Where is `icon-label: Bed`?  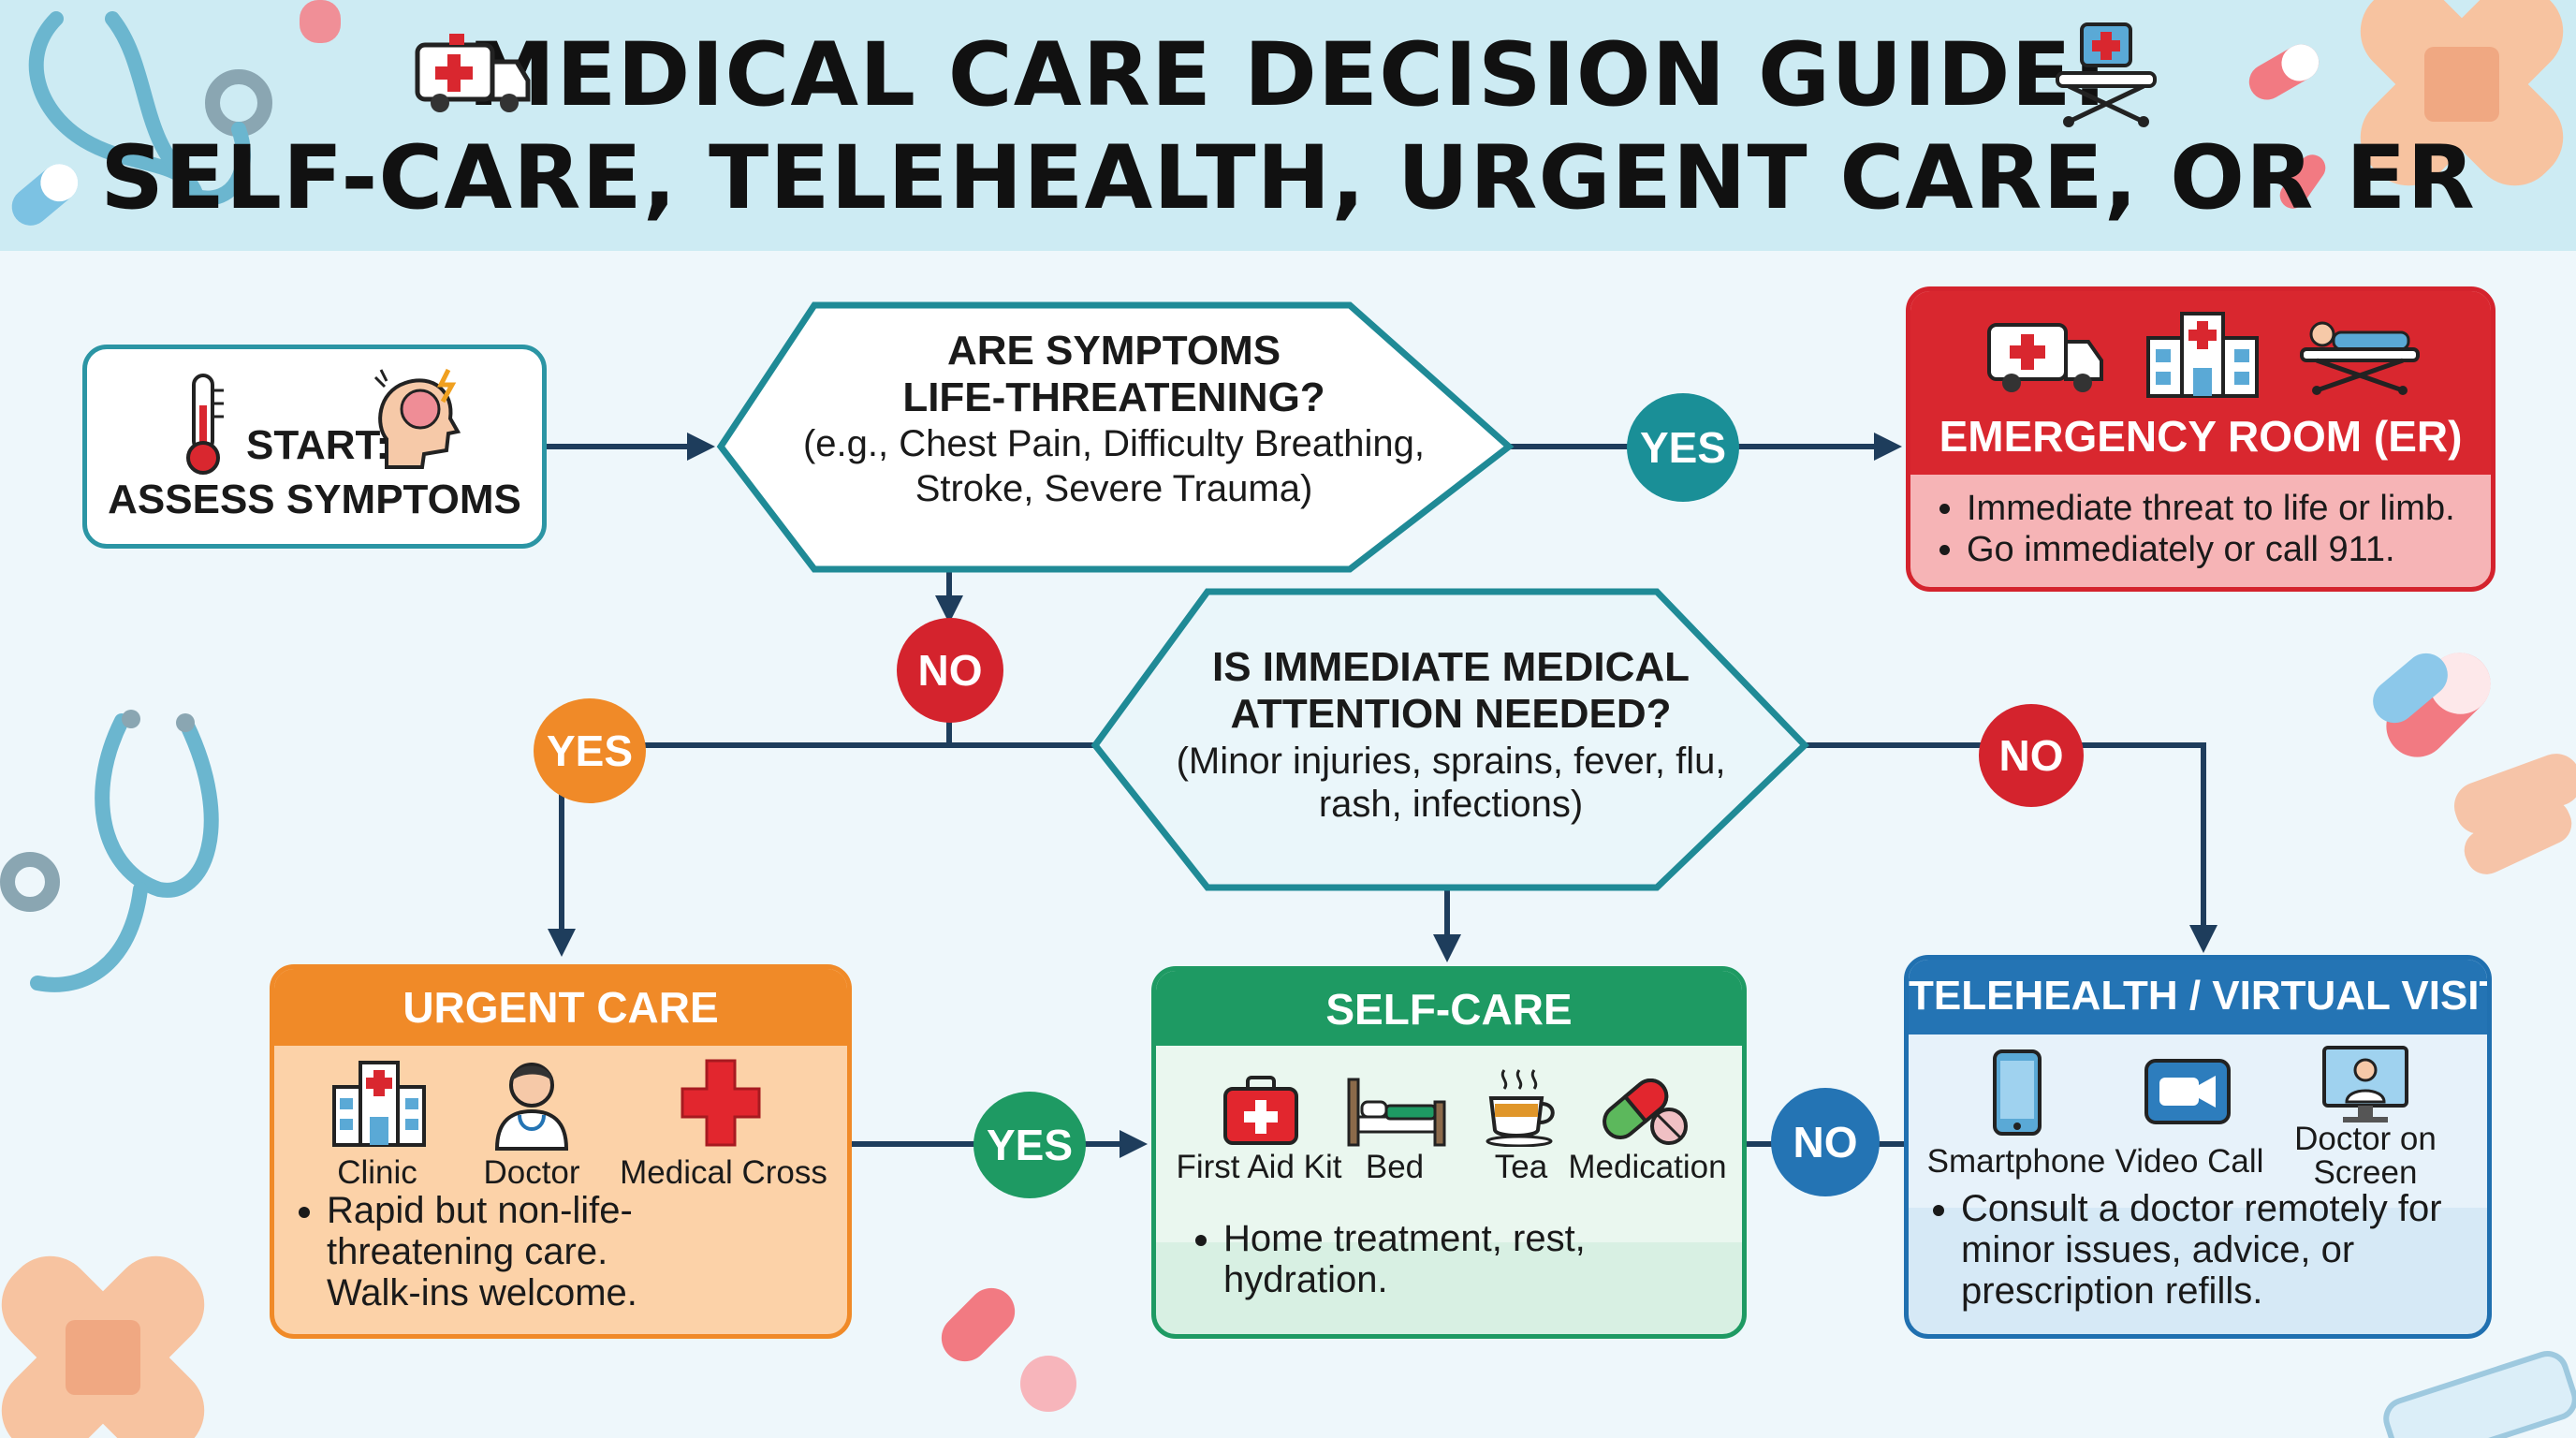 icon-label: Bed is located at coordinates (1395, 1167).